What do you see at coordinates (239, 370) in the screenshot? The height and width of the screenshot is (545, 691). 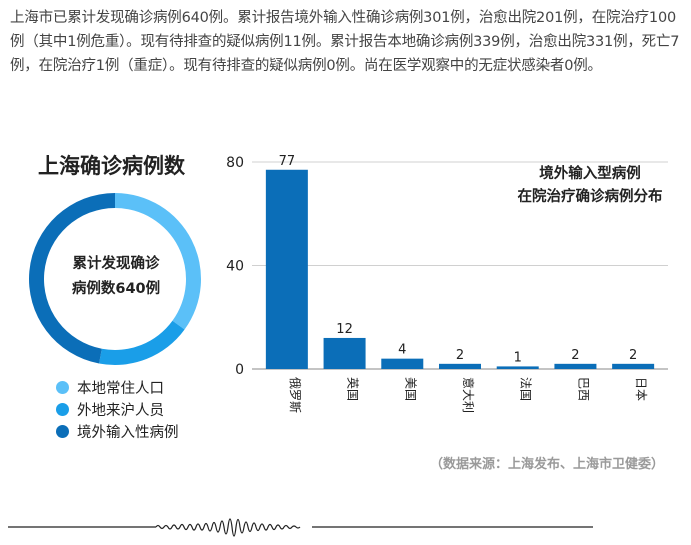 I see `y-tick-label: 0` at bounding box center [239, 370].